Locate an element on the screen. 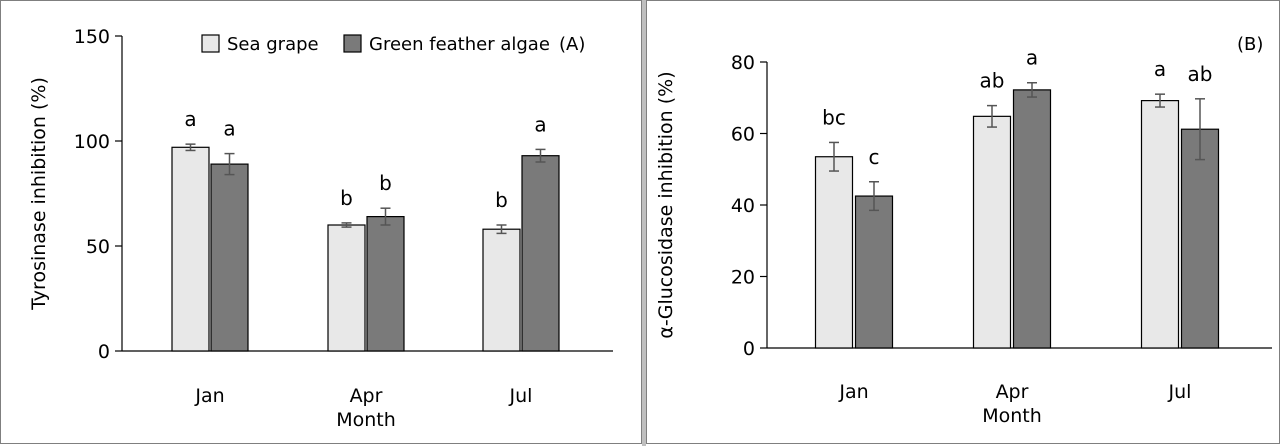 The height and width of the screenshot is (446, 1280). panel-divider is located at coordinates (644, 223).